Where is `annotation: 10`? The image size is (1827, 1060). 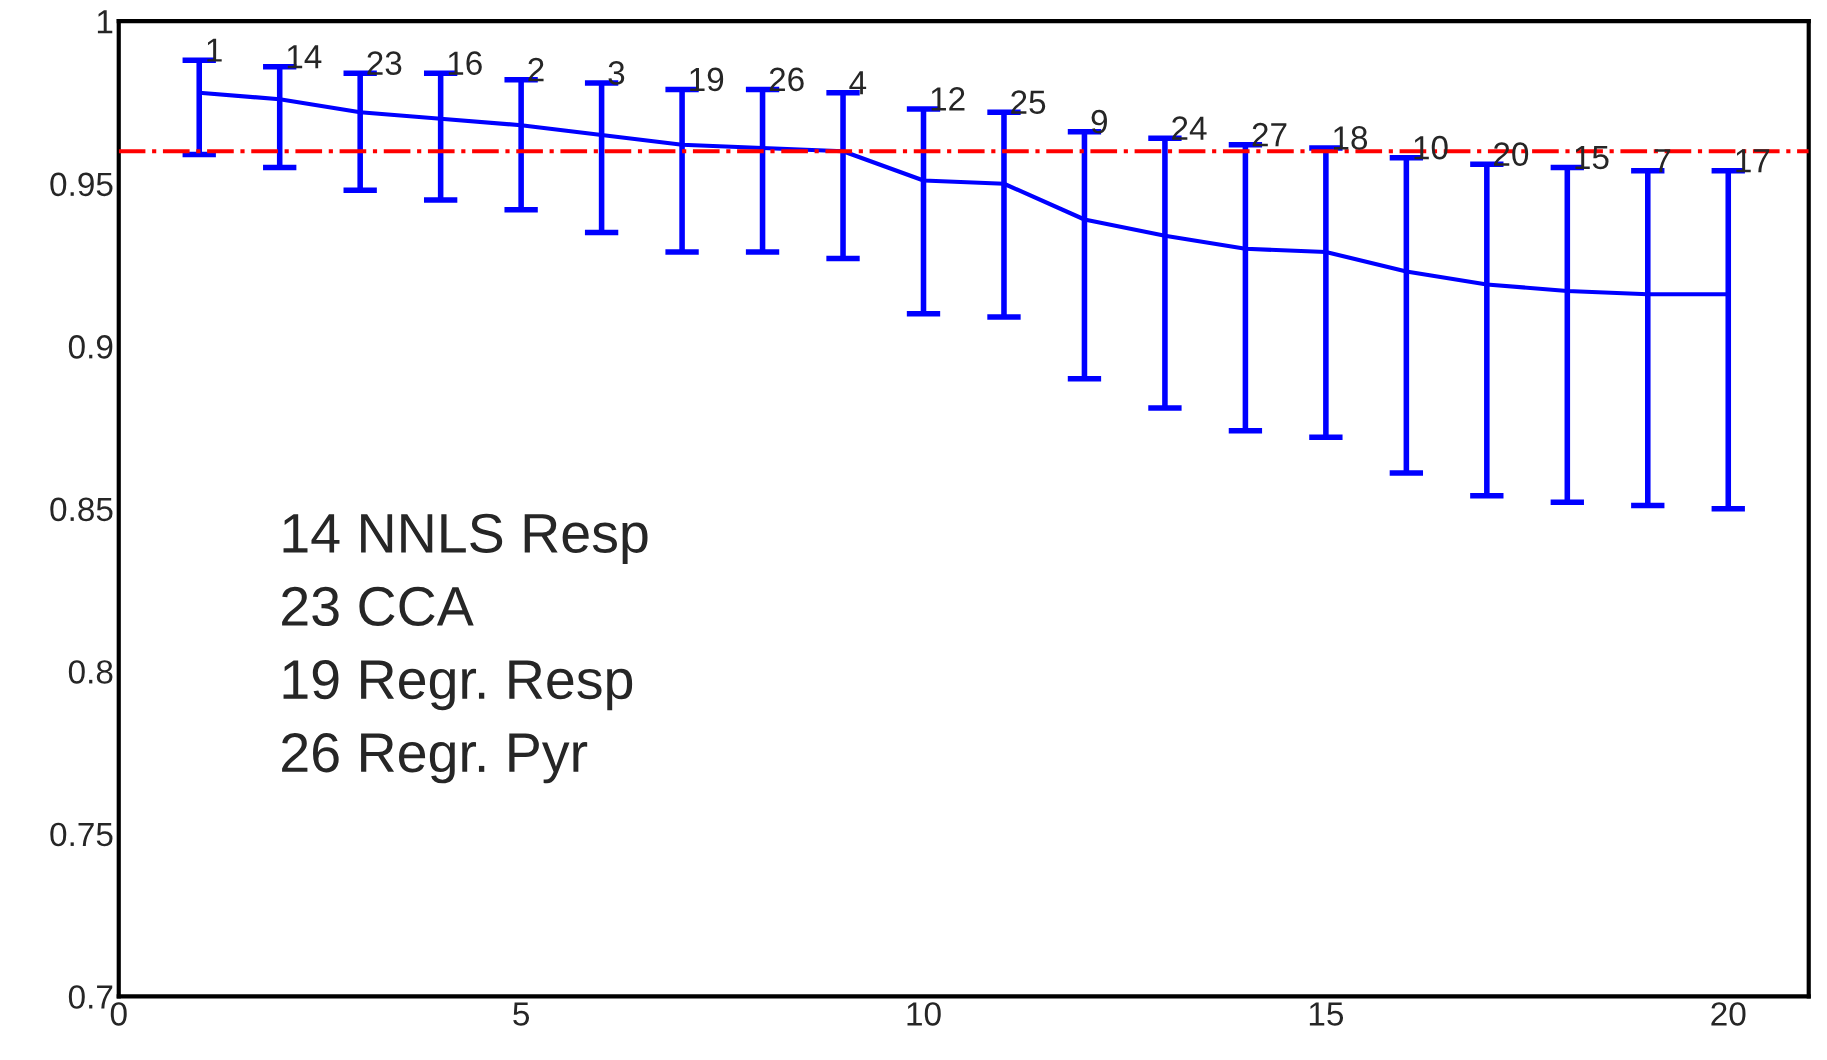 annotation: 10 is located at coordinates (1431, 147).